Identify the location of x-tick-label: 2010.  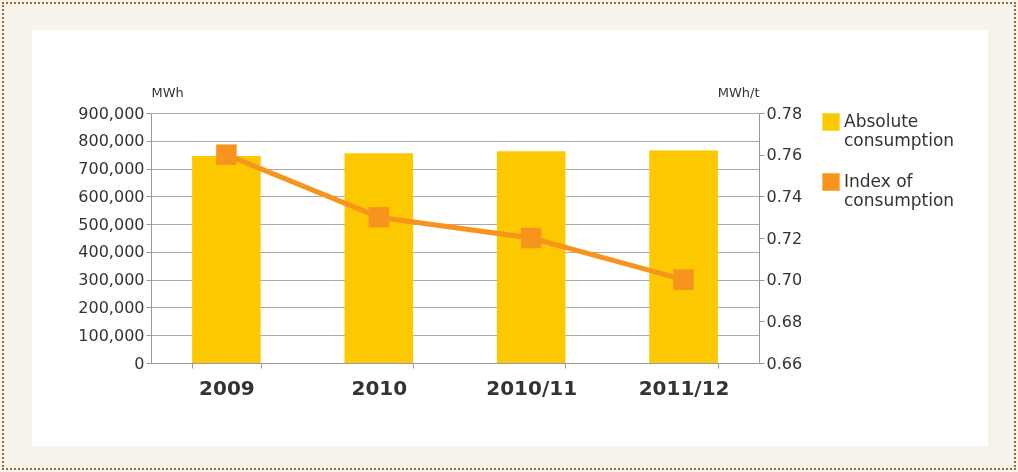
(379, 387).